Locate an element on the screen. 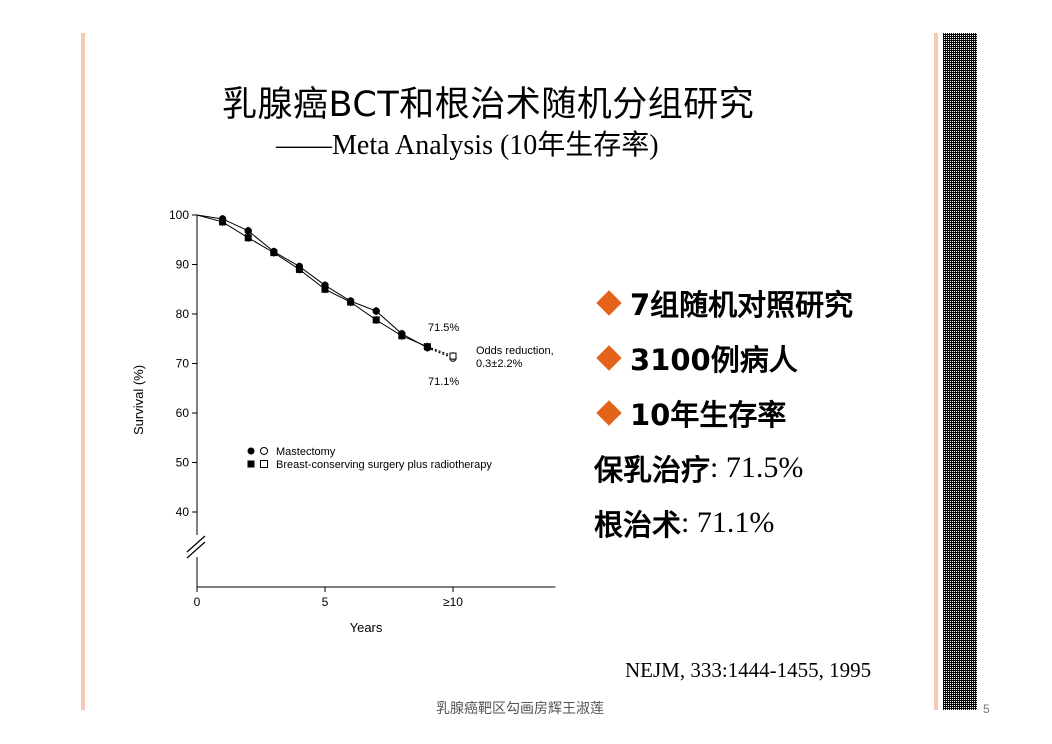 The height and width of the screenshot is (744, 1052). x-tick-label: 0 is located at coordinates (197, 602).